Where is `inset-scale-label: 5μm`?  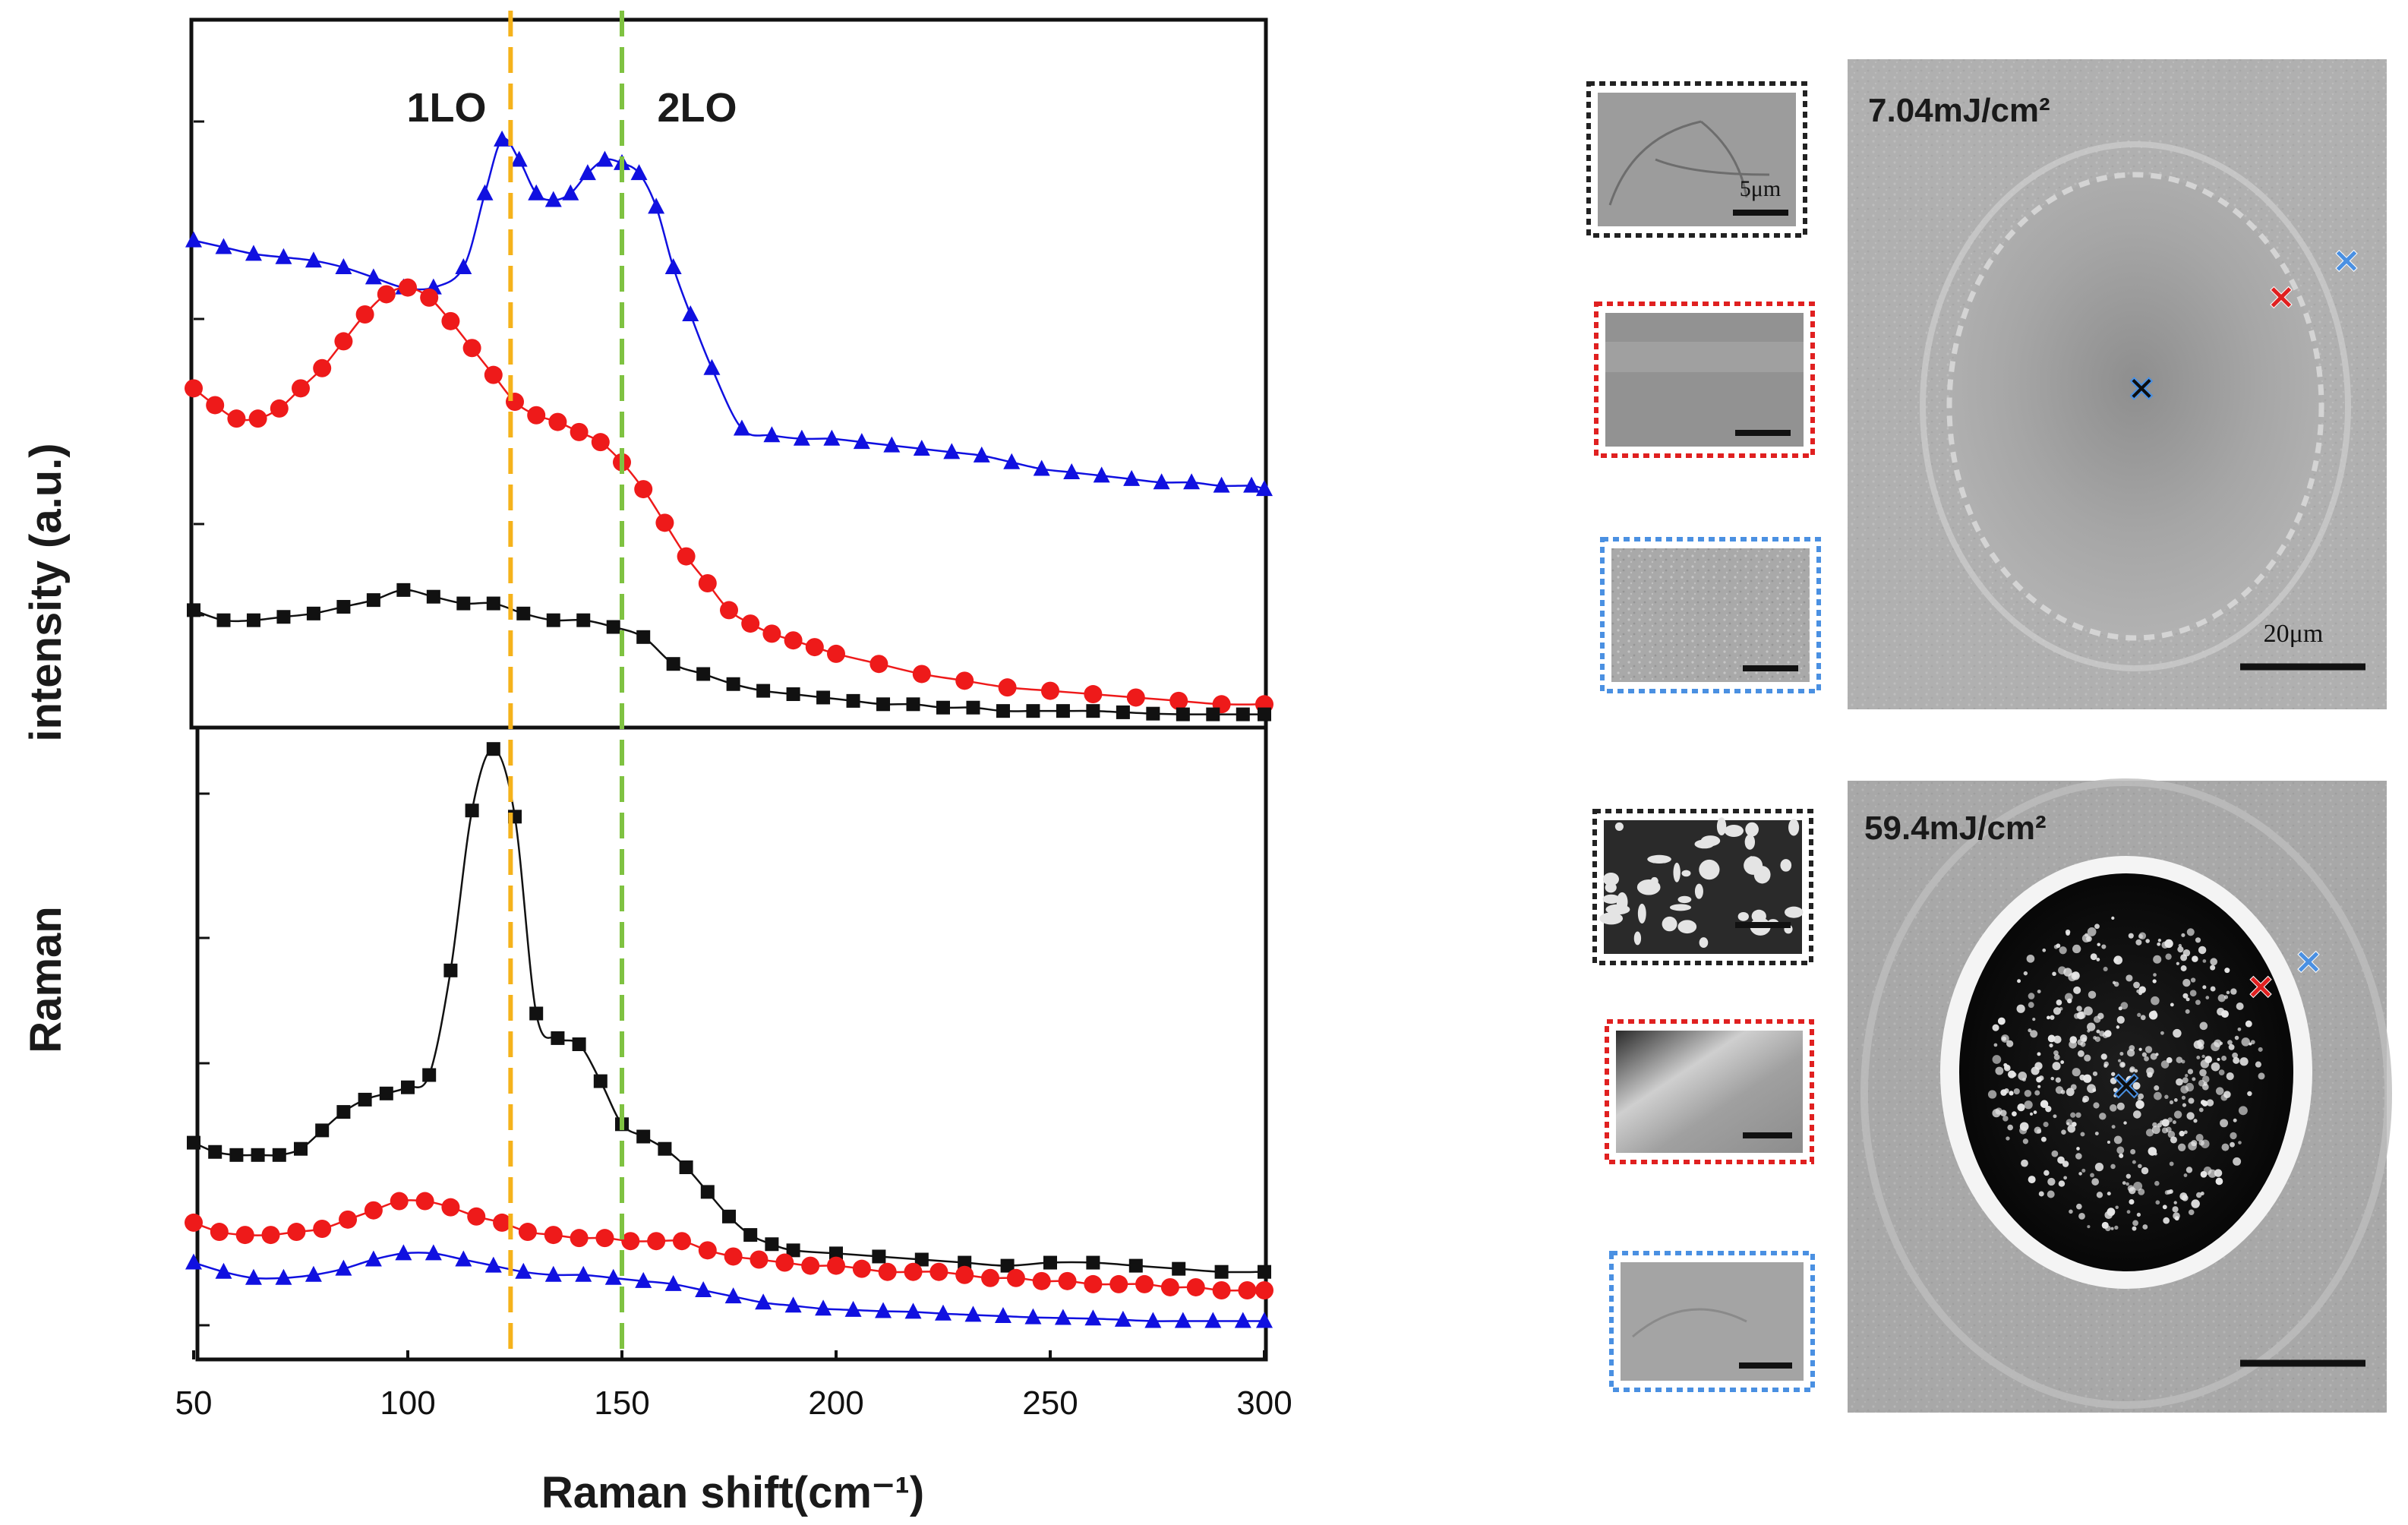 inset-scale-label: 5μm is located at coordinates (1760, 189).